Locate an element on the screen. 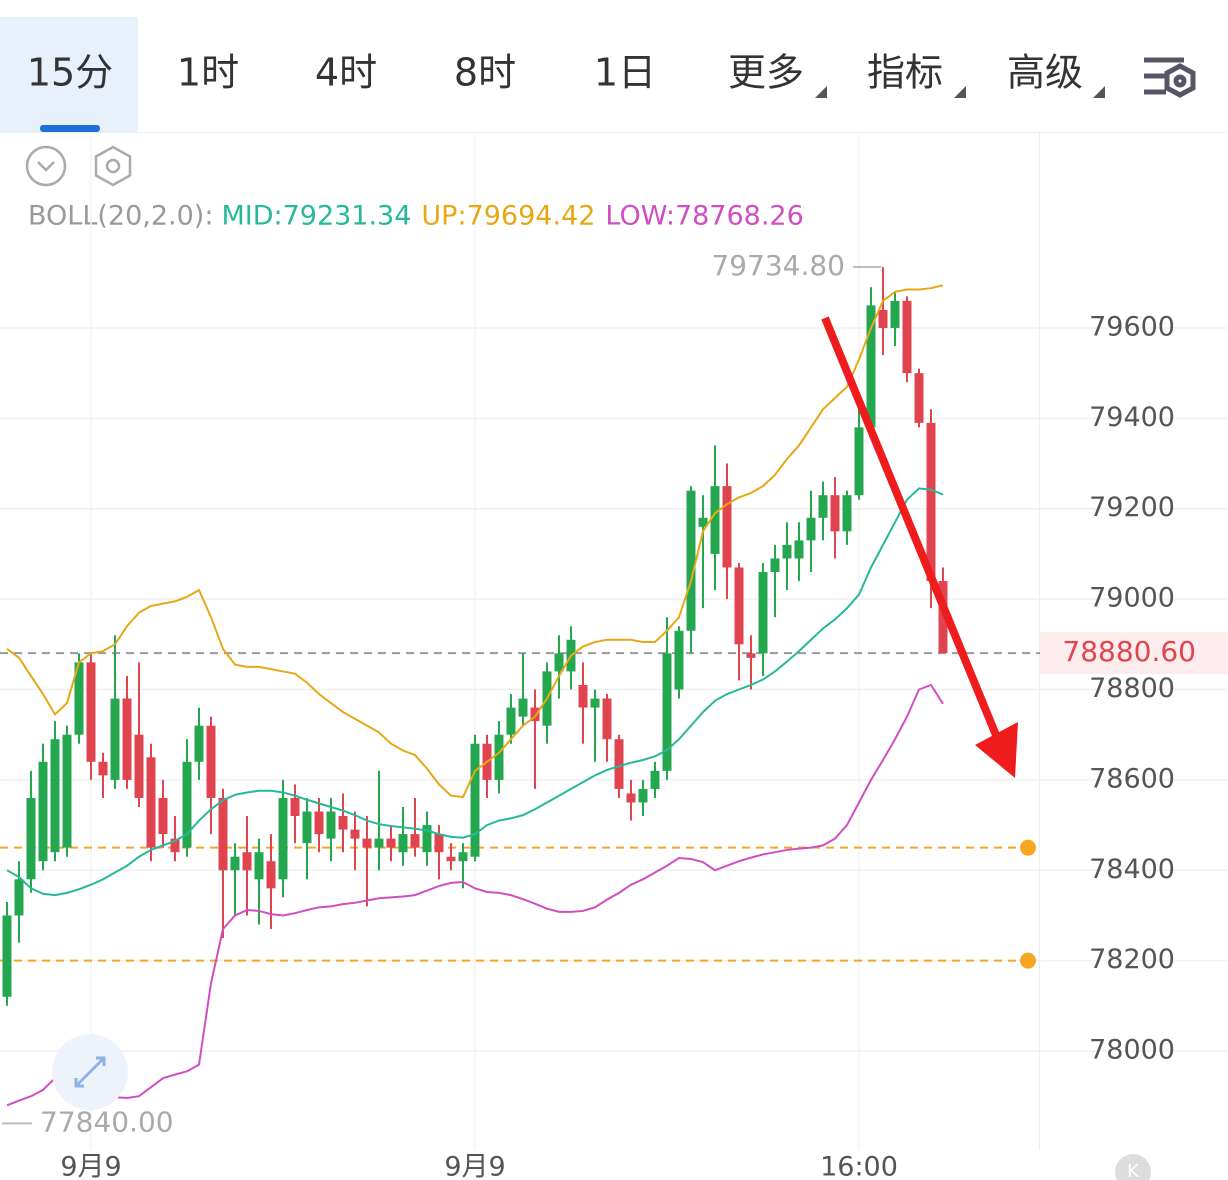 This screenshot has height=1180, width=1228. indicator-settings-icon is located at coordinates (113, 166).